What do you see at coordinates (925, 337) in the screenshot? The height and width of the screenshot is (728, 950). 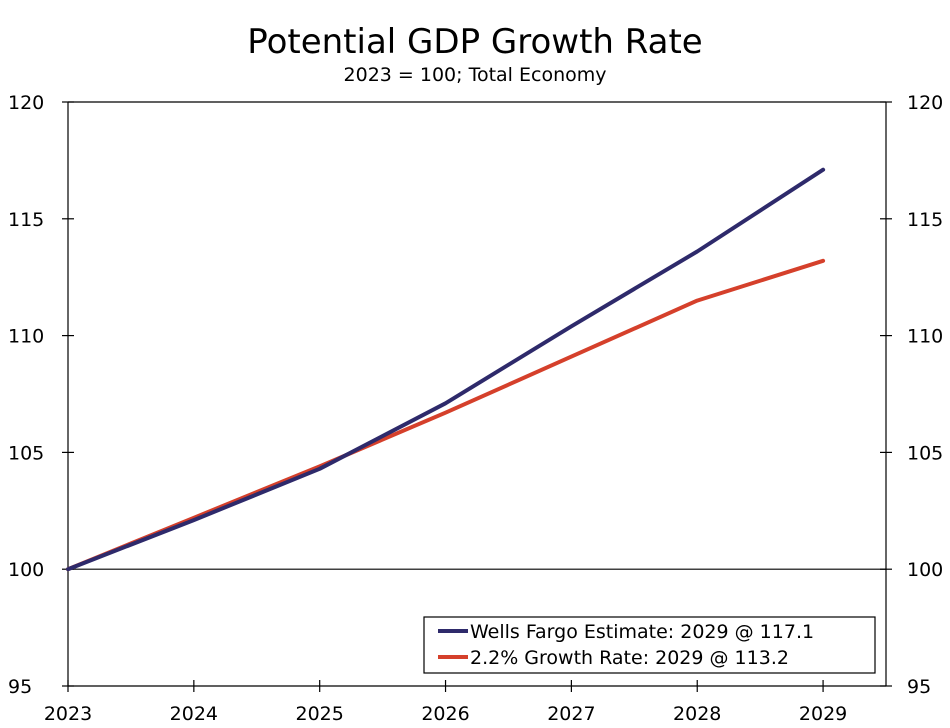 I see `y-tick-label-right: 110` at bounding box center [925, 337].